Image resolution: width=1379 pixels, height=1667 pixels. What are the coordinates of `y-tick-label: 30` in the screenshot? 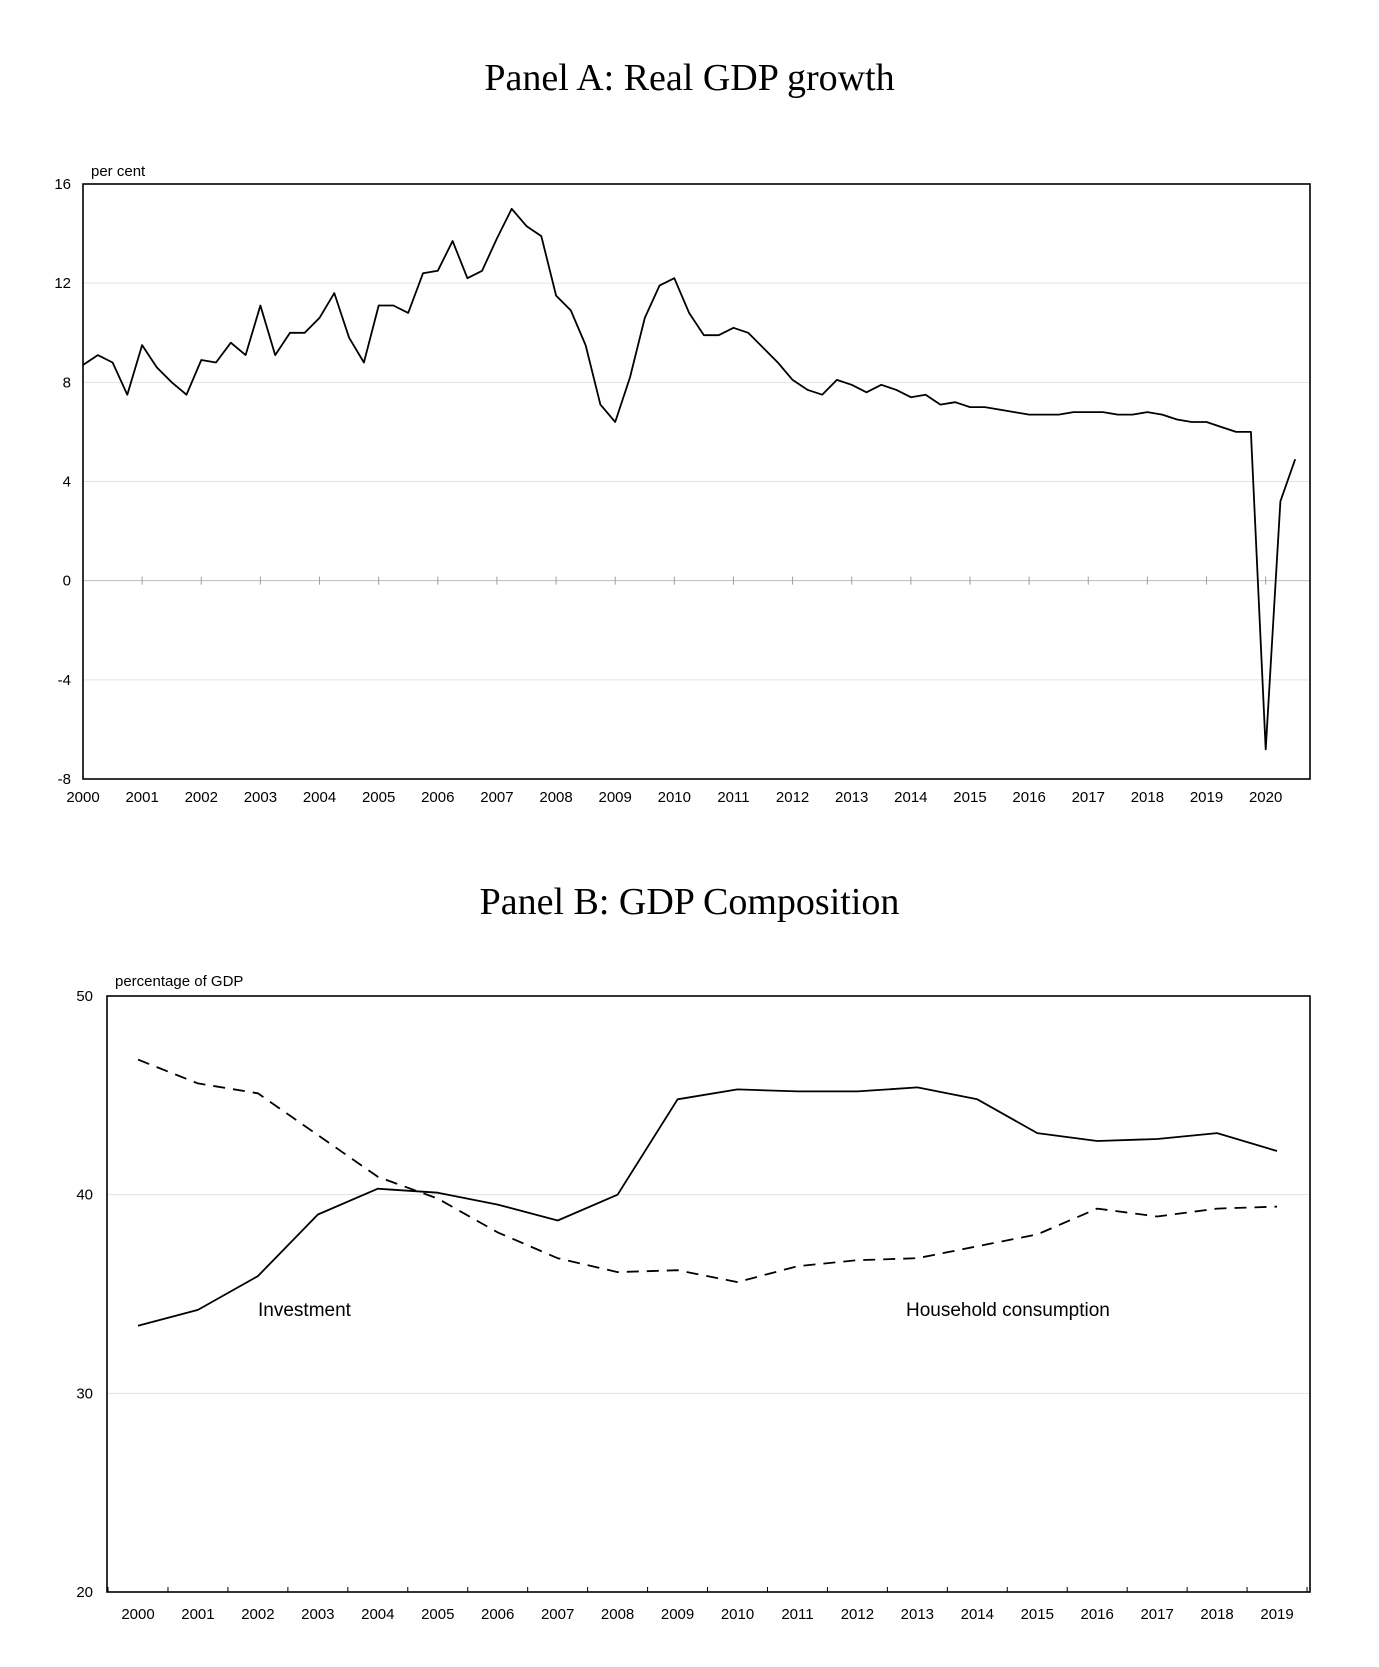 It's located at (84, 1393).